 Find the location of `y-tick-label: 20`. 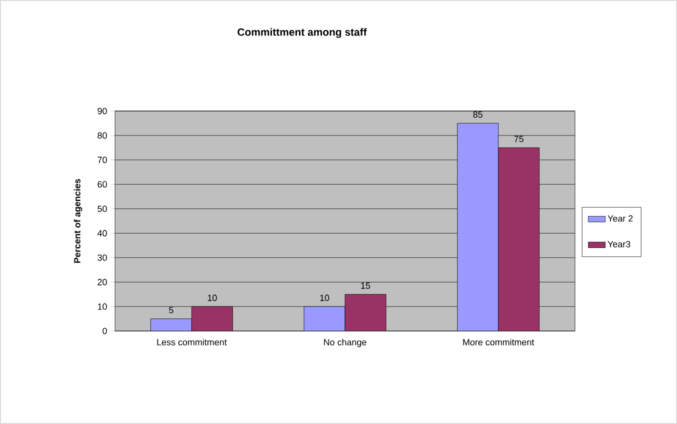

y-tick-label: 20 is located at coordinates (102, 282).